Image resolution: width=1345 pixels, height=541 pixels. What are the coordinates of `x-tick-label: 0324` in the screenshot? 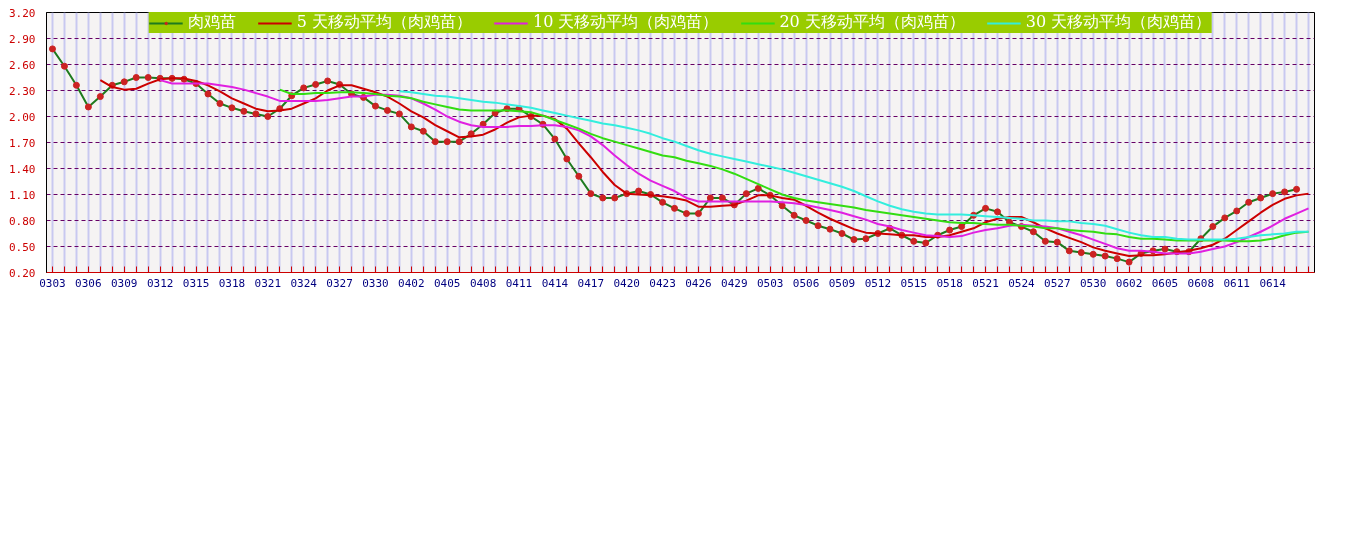 It's located at (304, 283).